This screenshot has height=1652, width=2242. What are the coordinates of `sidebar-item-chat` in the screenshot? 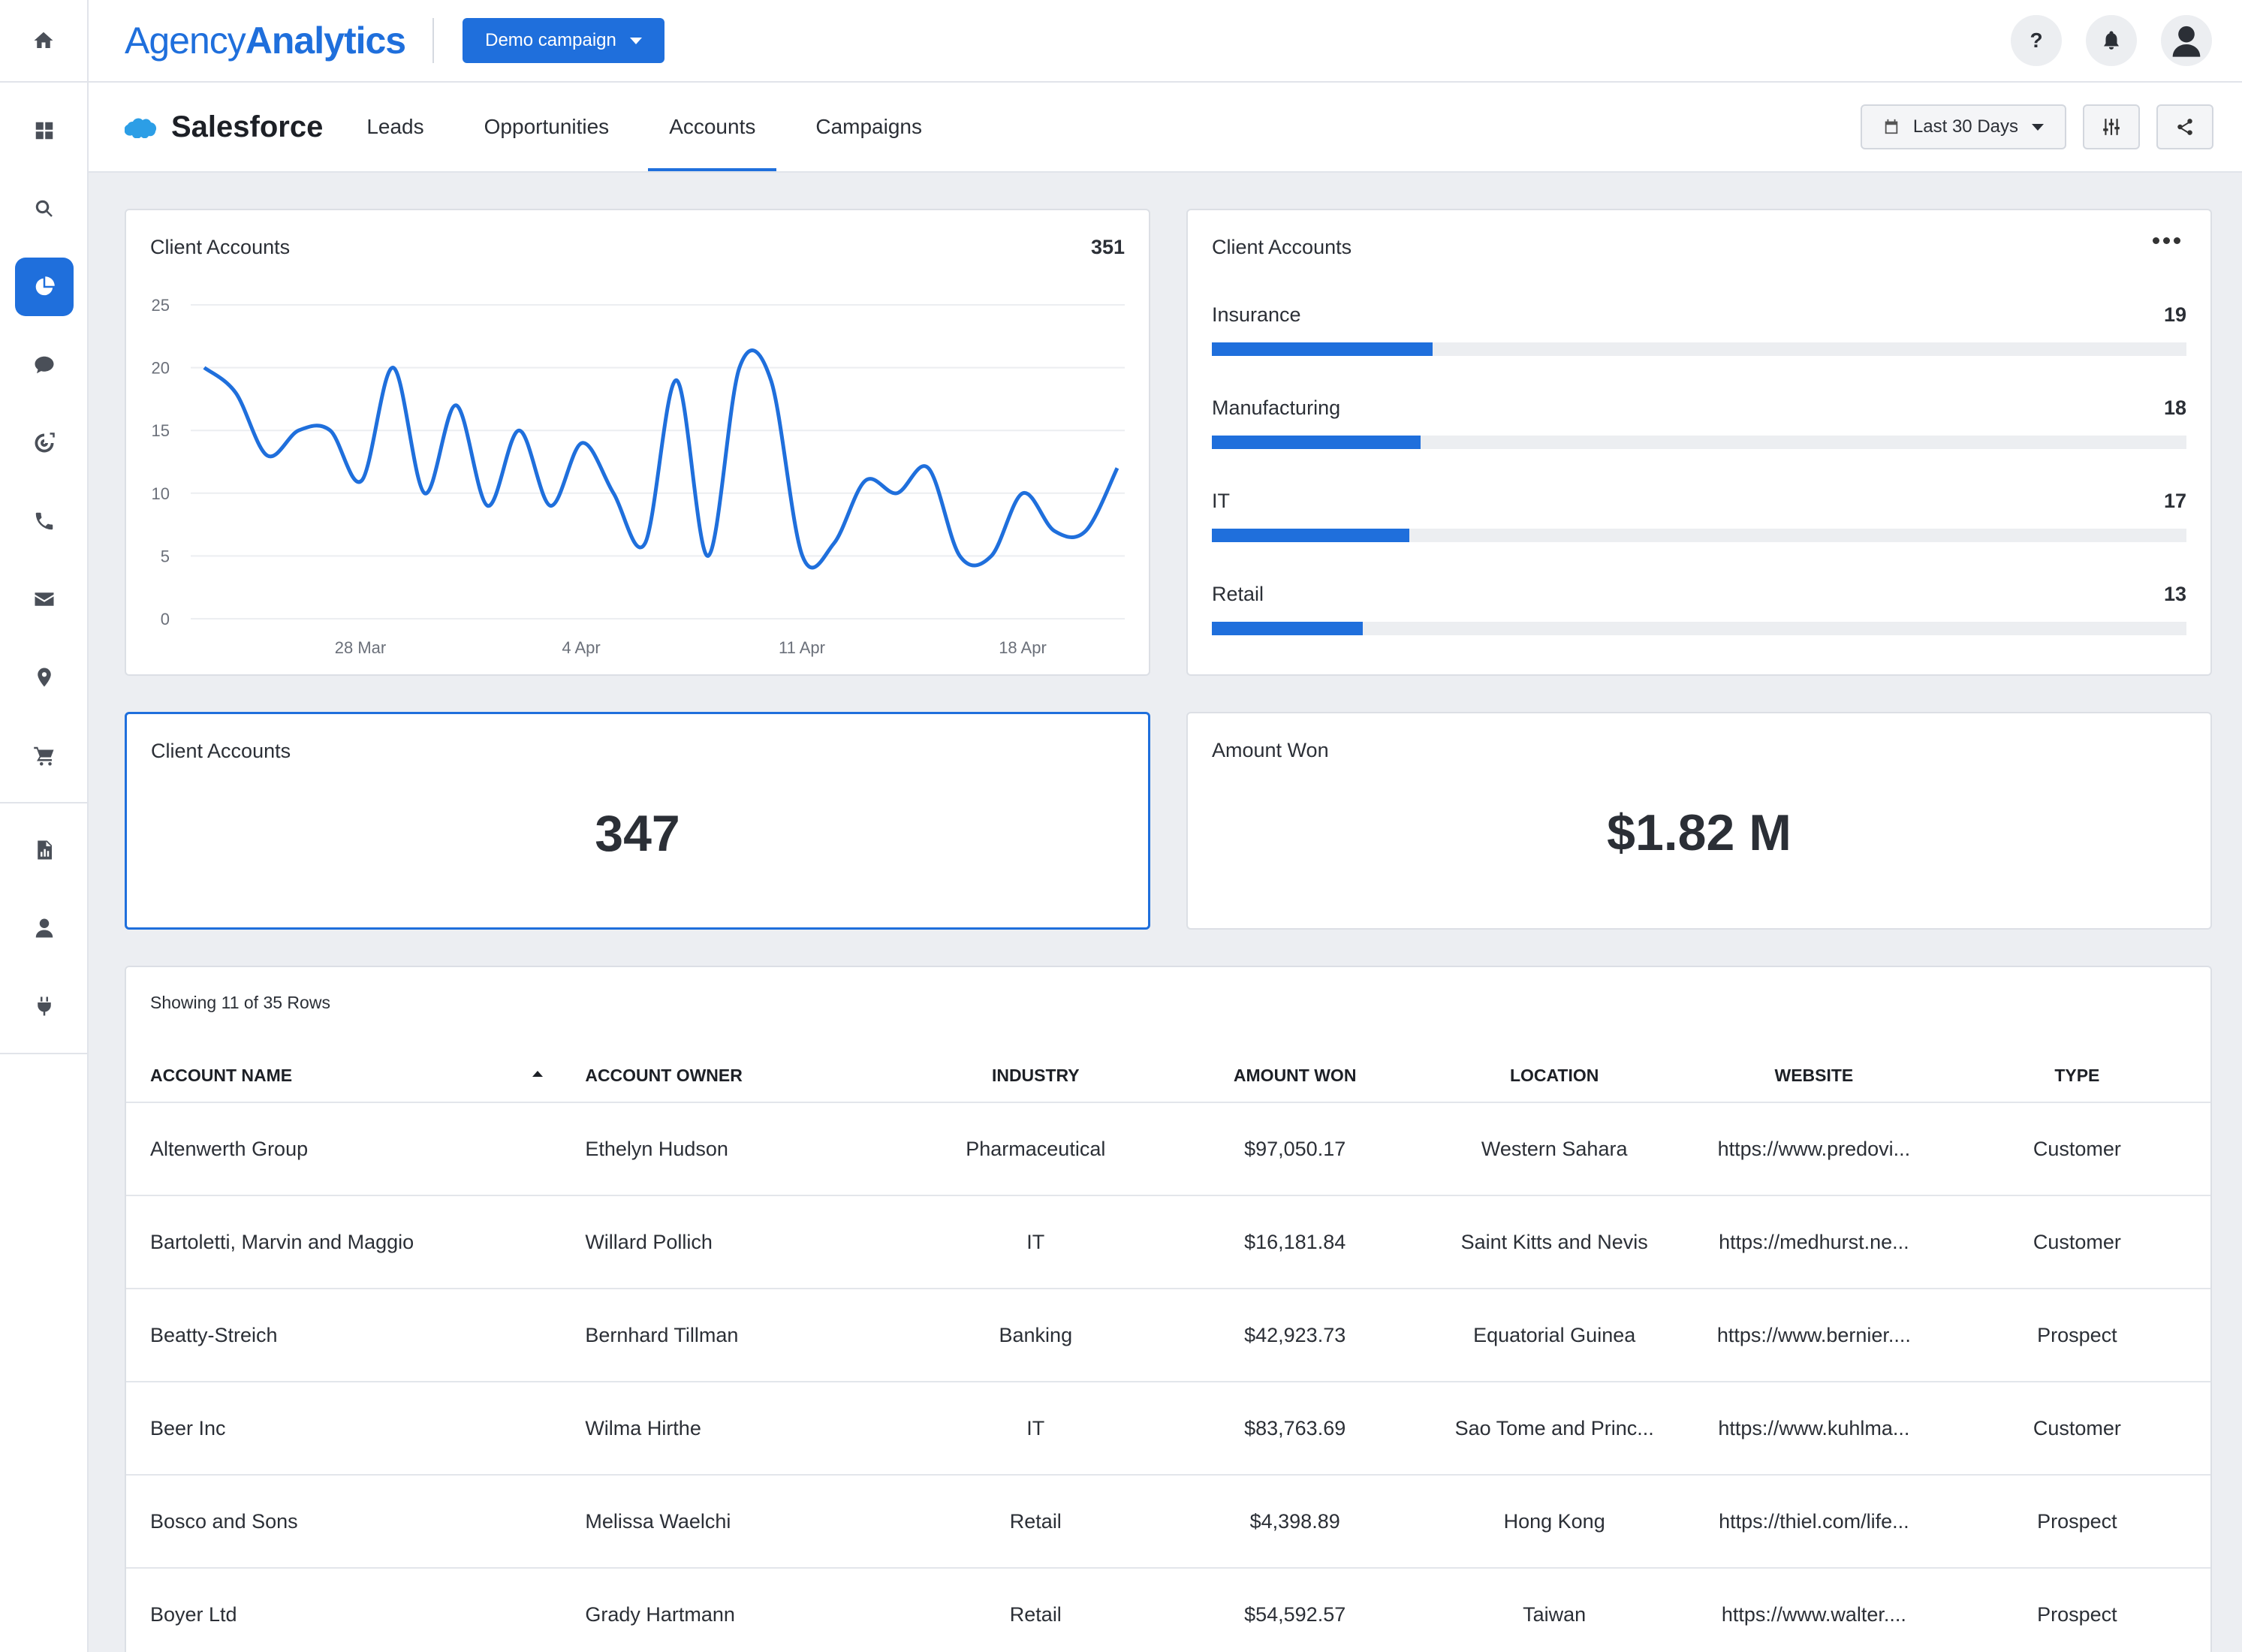 It's located at (44, 365).